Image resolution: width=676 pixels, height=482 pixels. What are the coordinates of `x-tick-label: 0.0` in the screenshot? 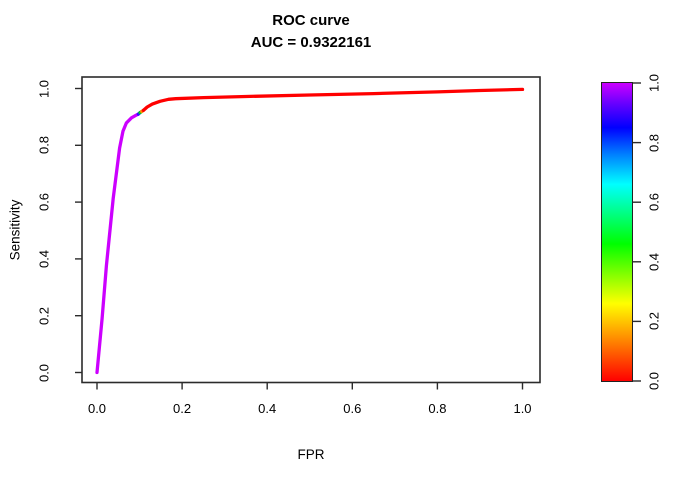 It's located at (97, 408).